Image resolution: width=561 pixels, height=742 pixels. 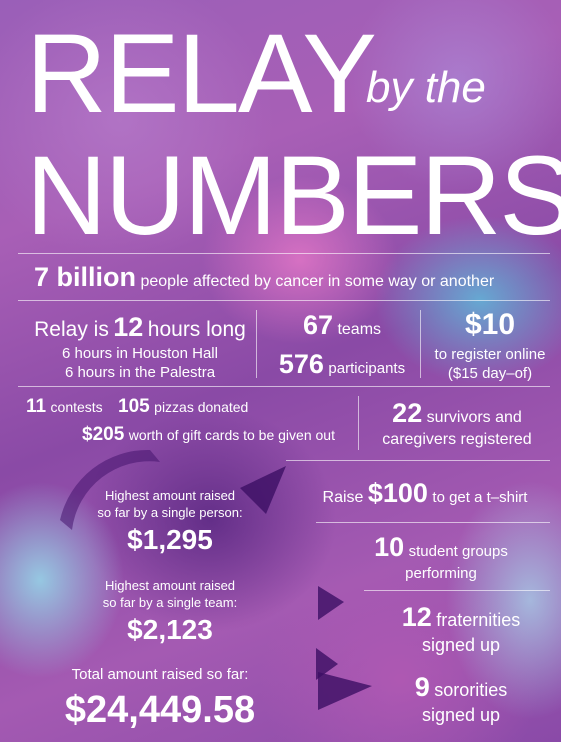 What do you see at coordinates (231, 435) in the screenshot?
I see `stat-label: worth of gift cards to be given out` at bounding box center [231, 435].